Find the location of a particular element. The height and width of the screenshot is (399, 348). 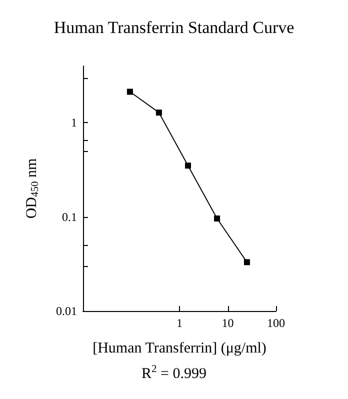

y-tick-label: 0.1 is located at coordinates (69, 217).